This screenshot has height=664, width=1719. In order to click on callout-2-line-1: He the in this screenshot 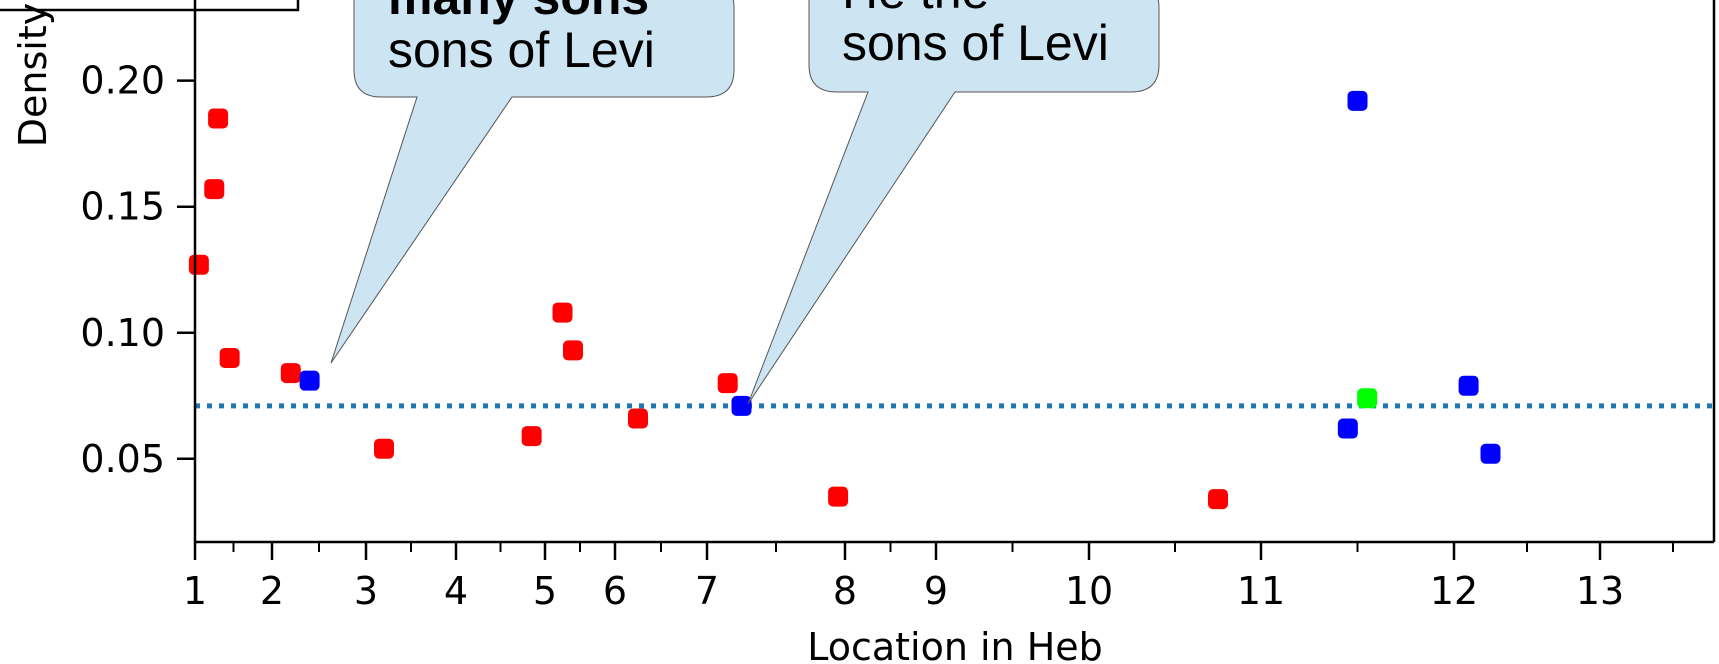, I will do `click(915, 9)`.